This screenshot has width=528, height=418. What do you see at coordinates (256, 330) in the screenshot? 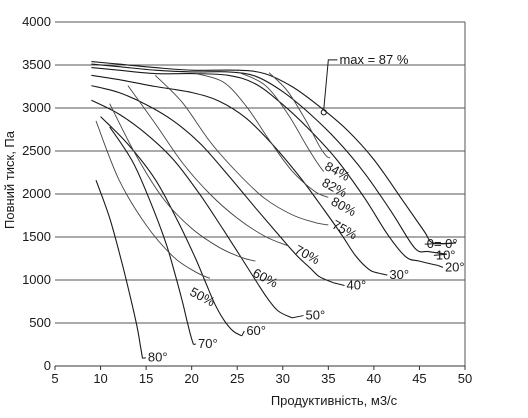
I see `series-label: 60°` at bounding box center [256, 330].